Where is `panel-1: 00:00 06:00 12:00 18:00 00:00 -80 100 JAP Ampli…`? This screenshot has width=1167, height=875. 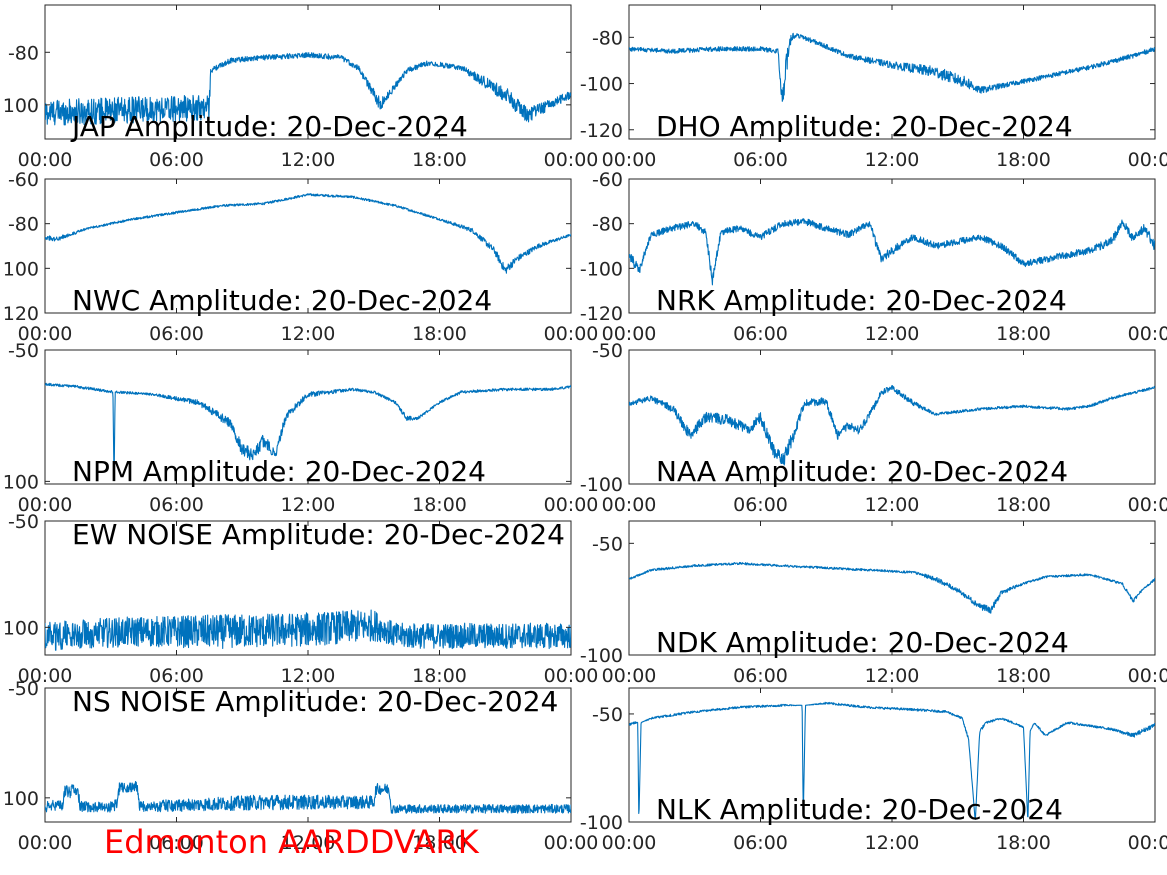
panel-1: 00:00 06:00 12:00 18:00 00:00 -80 100 JAP Ampli… is located at coordinates (301, 87).